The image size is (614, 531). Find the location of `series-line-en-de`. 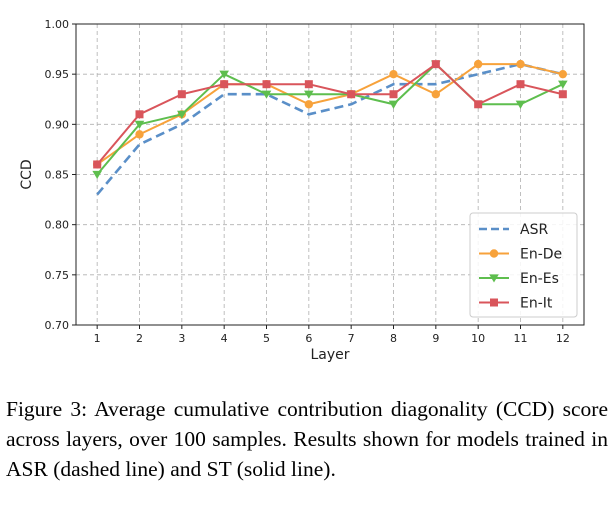

series-line-en-de is located at coordinates (330, 114).